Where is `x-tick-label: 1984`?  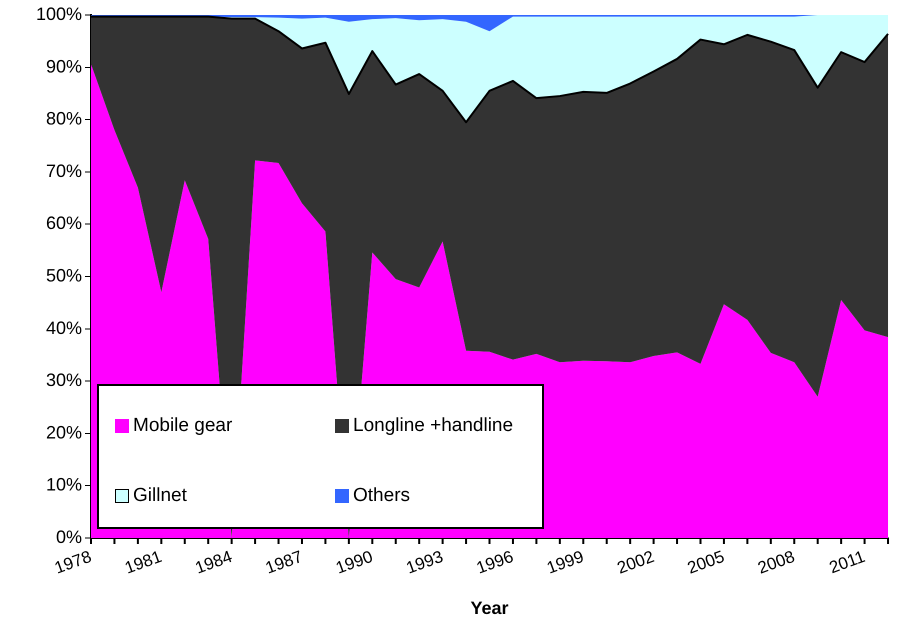
x-tick-label: 1984 is located at coordinates (213, 562).